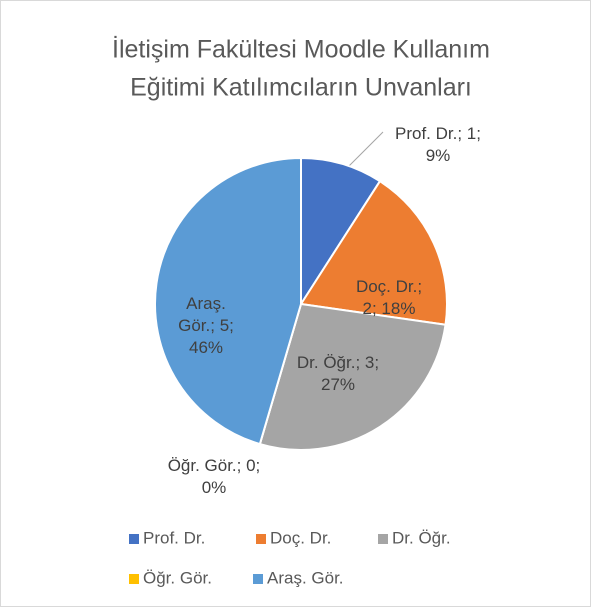 The height and width of the screenshot is (607, 591). Describe the element at coordinates (206, 325) in the screenshot. I see `data-label: Araş. Gör.; 5; 46%` at that location.